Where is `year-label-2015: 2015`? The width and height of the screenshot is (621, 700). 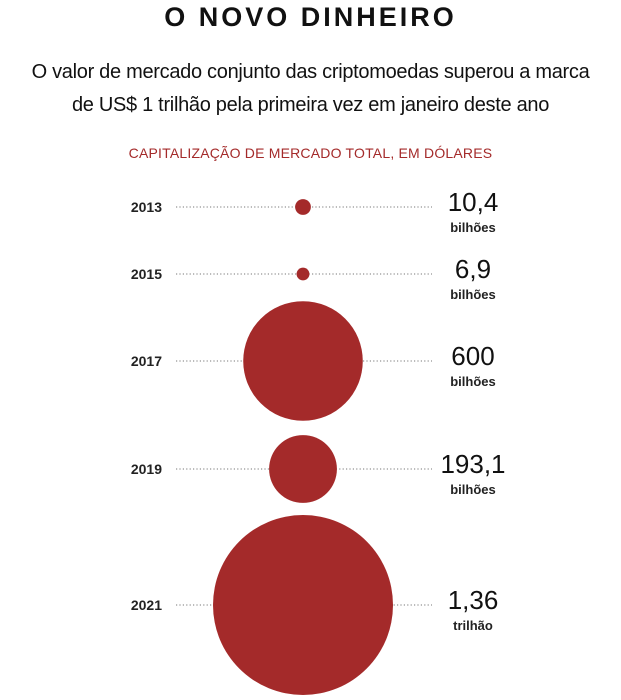 year-label-2015: 2015 is located at coordinates (146, 274).